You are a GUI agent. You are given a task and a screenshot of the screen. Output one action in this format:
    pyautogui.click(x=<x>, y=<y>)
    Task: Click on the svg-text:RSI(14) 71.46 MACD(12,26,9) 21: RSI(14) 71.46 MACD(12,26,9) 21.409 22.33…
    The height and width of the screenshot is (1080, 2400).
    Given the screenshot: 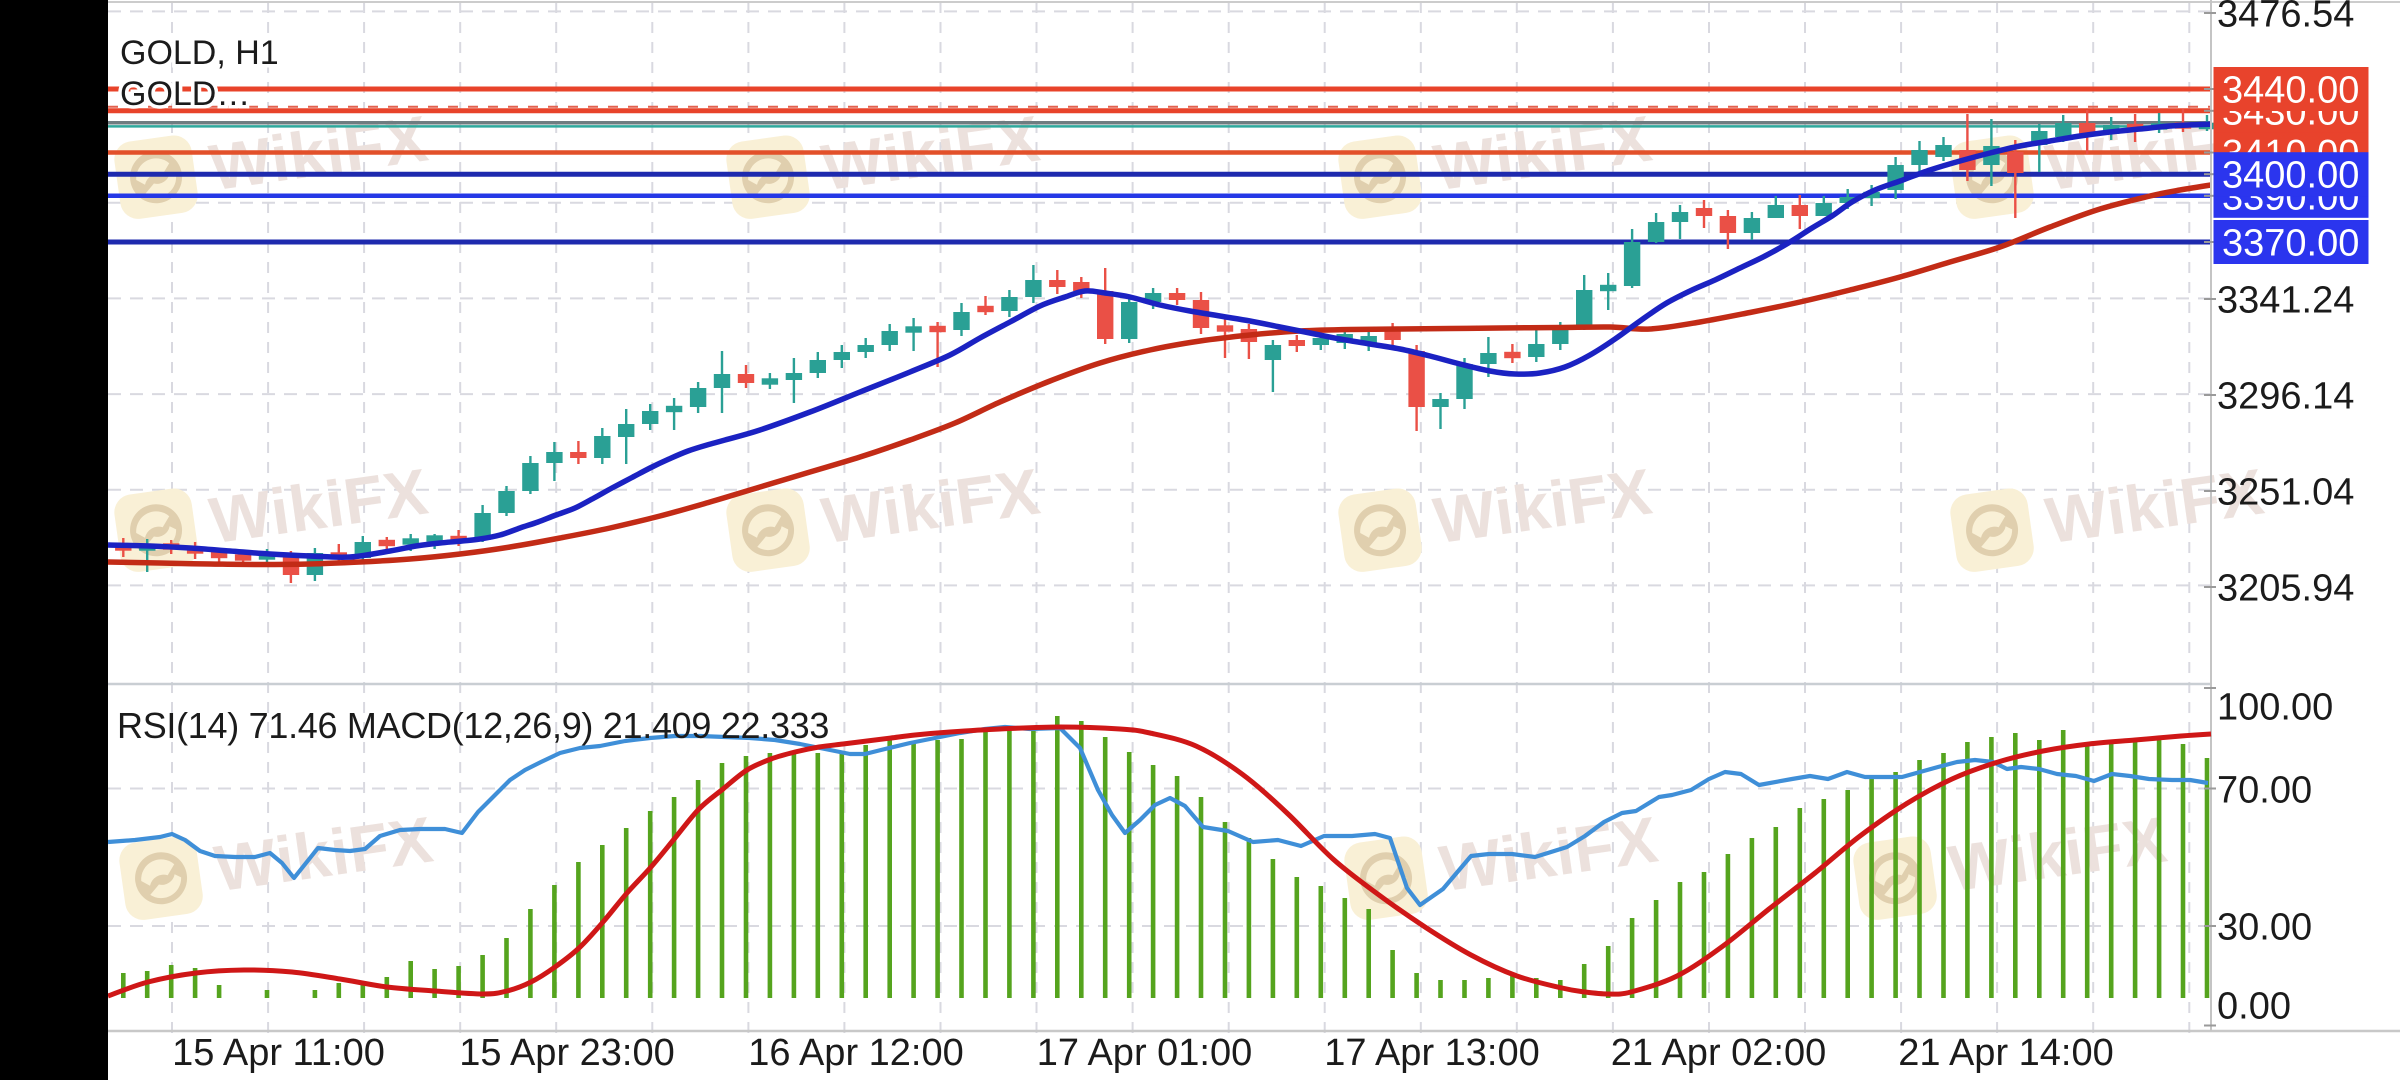 What is the action you would take?
    pyautogui.click(x=473, y=725)
    